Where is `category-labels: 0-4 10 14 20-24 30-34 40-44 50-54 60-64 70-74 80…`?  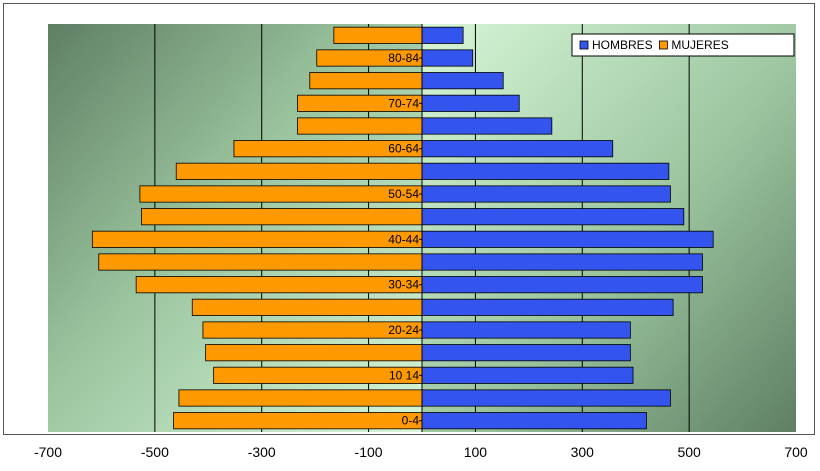 category-labels: 0-4 10 14 20-24 30-34 40-44 50-54 60-64 70-74 80… is located at coordinates (405, 239).